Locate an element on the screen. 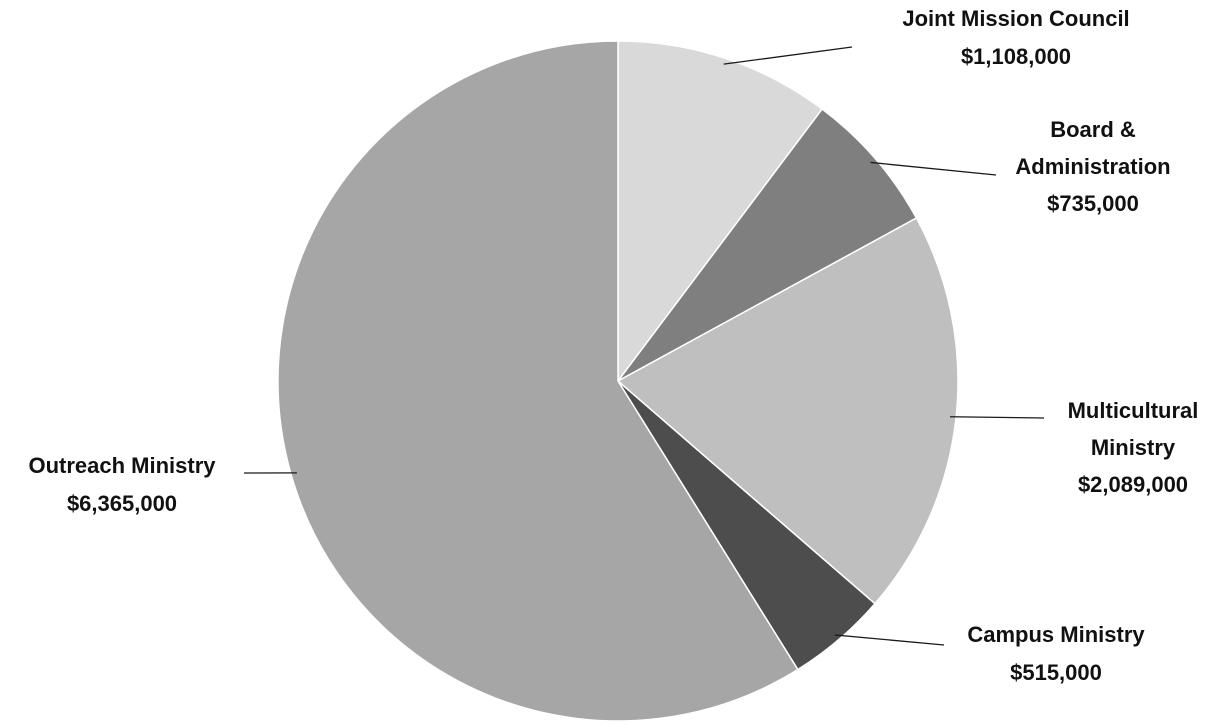  slice-name-label: Administration is located at coordinates (1092, 166).